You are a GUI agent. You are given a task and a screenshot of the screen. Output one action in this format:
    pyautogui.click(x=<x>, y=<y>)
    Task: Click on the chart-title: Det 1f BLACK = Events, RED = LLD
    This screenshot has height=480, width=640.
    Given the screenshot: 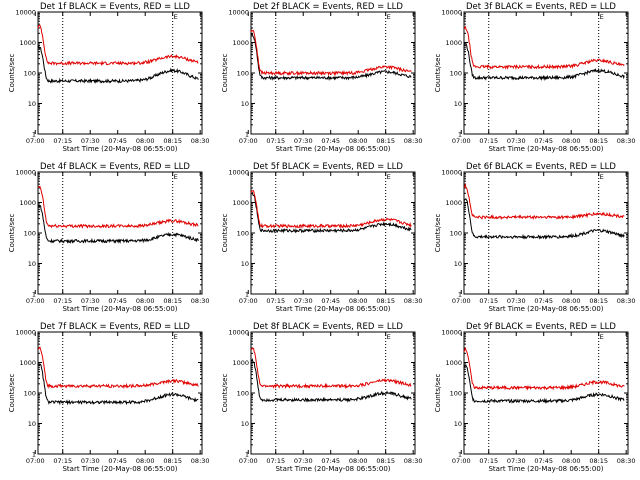 What is the action you would take?
    pyautogui.click(x=115, y=7)
    